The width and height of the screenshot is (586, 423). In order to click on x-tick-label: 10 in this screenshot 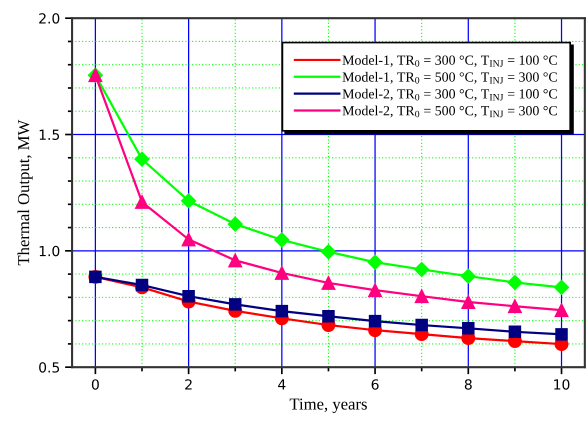, I will do `click(562, 384)`.